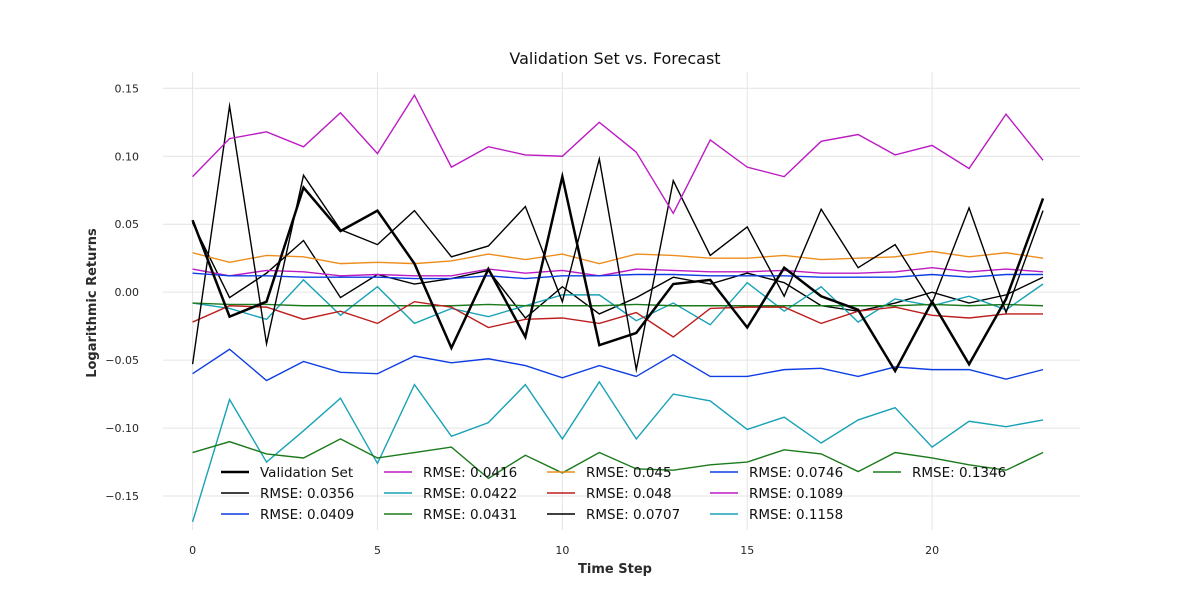  I want to click on y-tick-label: −0.05, so click(122, 360).